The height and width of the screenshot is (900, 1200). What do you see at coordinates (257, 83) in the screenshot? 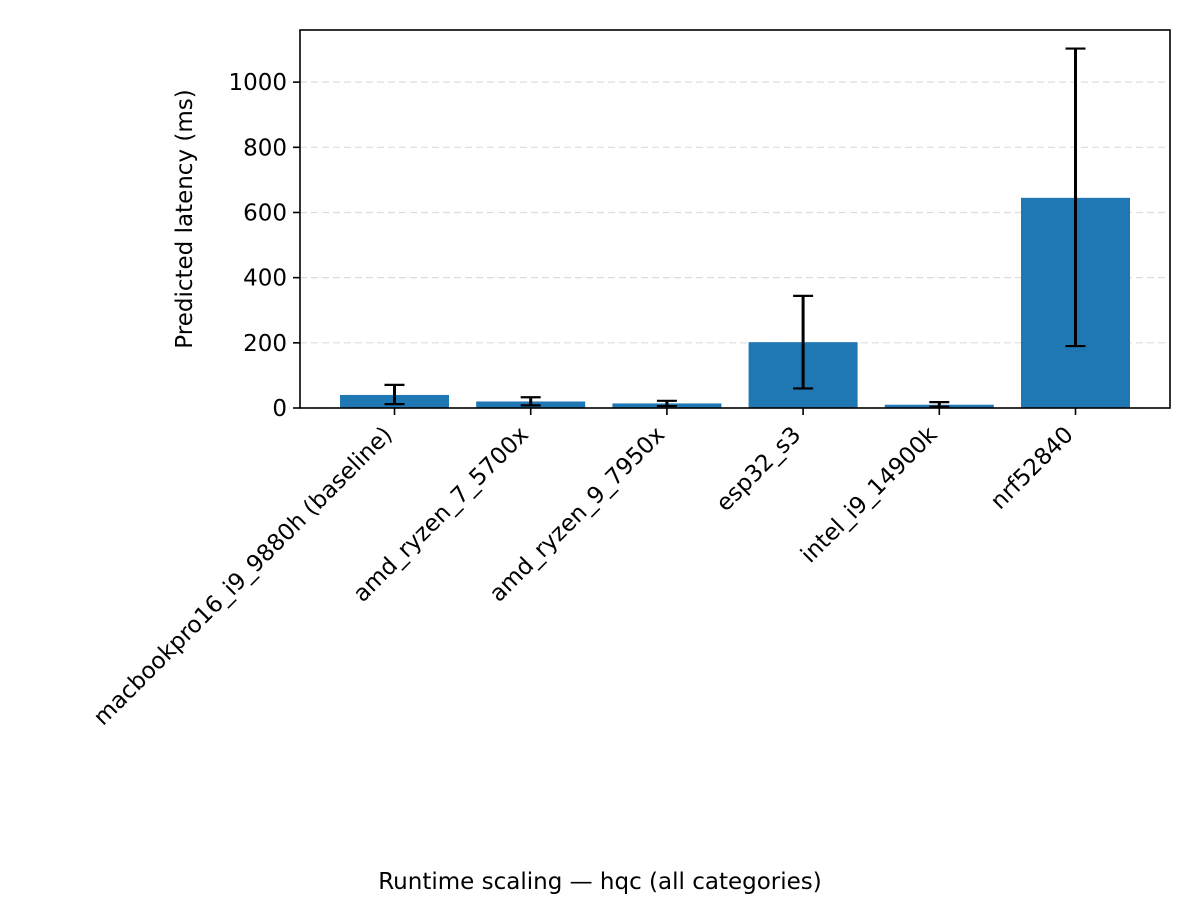
I see `y-tick-label: 1000` at bounding box center [257, 83].